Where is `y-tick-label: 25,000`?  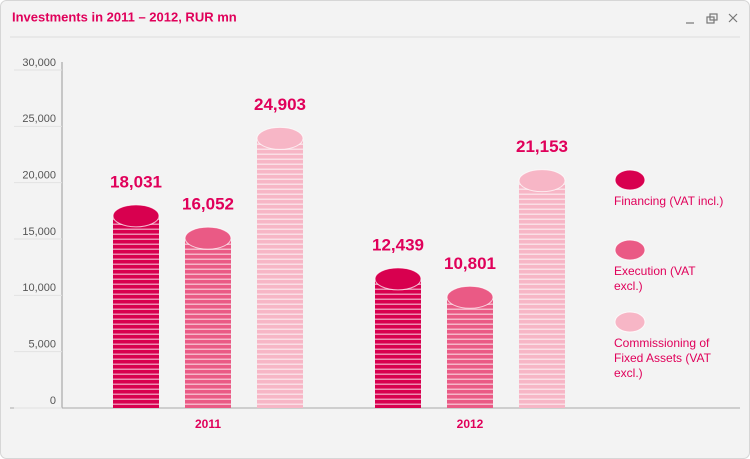
y-tick-label: 25,000 is located at coordinates (39, 119).